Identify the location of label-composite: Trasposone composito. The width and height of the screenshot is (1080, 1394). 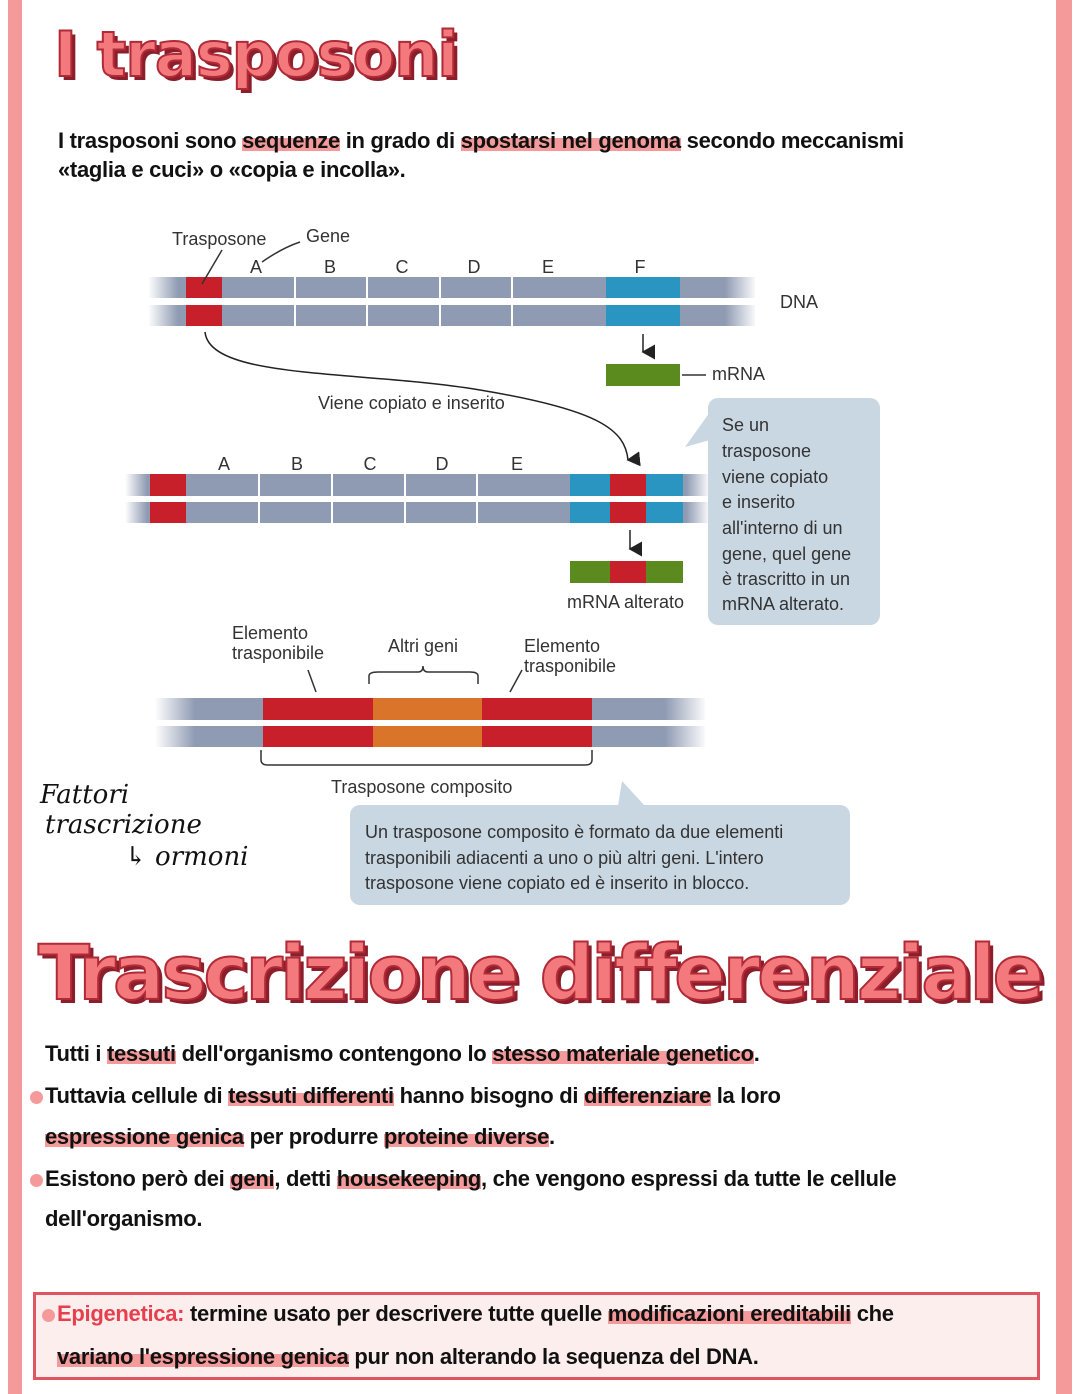
(421, 787).